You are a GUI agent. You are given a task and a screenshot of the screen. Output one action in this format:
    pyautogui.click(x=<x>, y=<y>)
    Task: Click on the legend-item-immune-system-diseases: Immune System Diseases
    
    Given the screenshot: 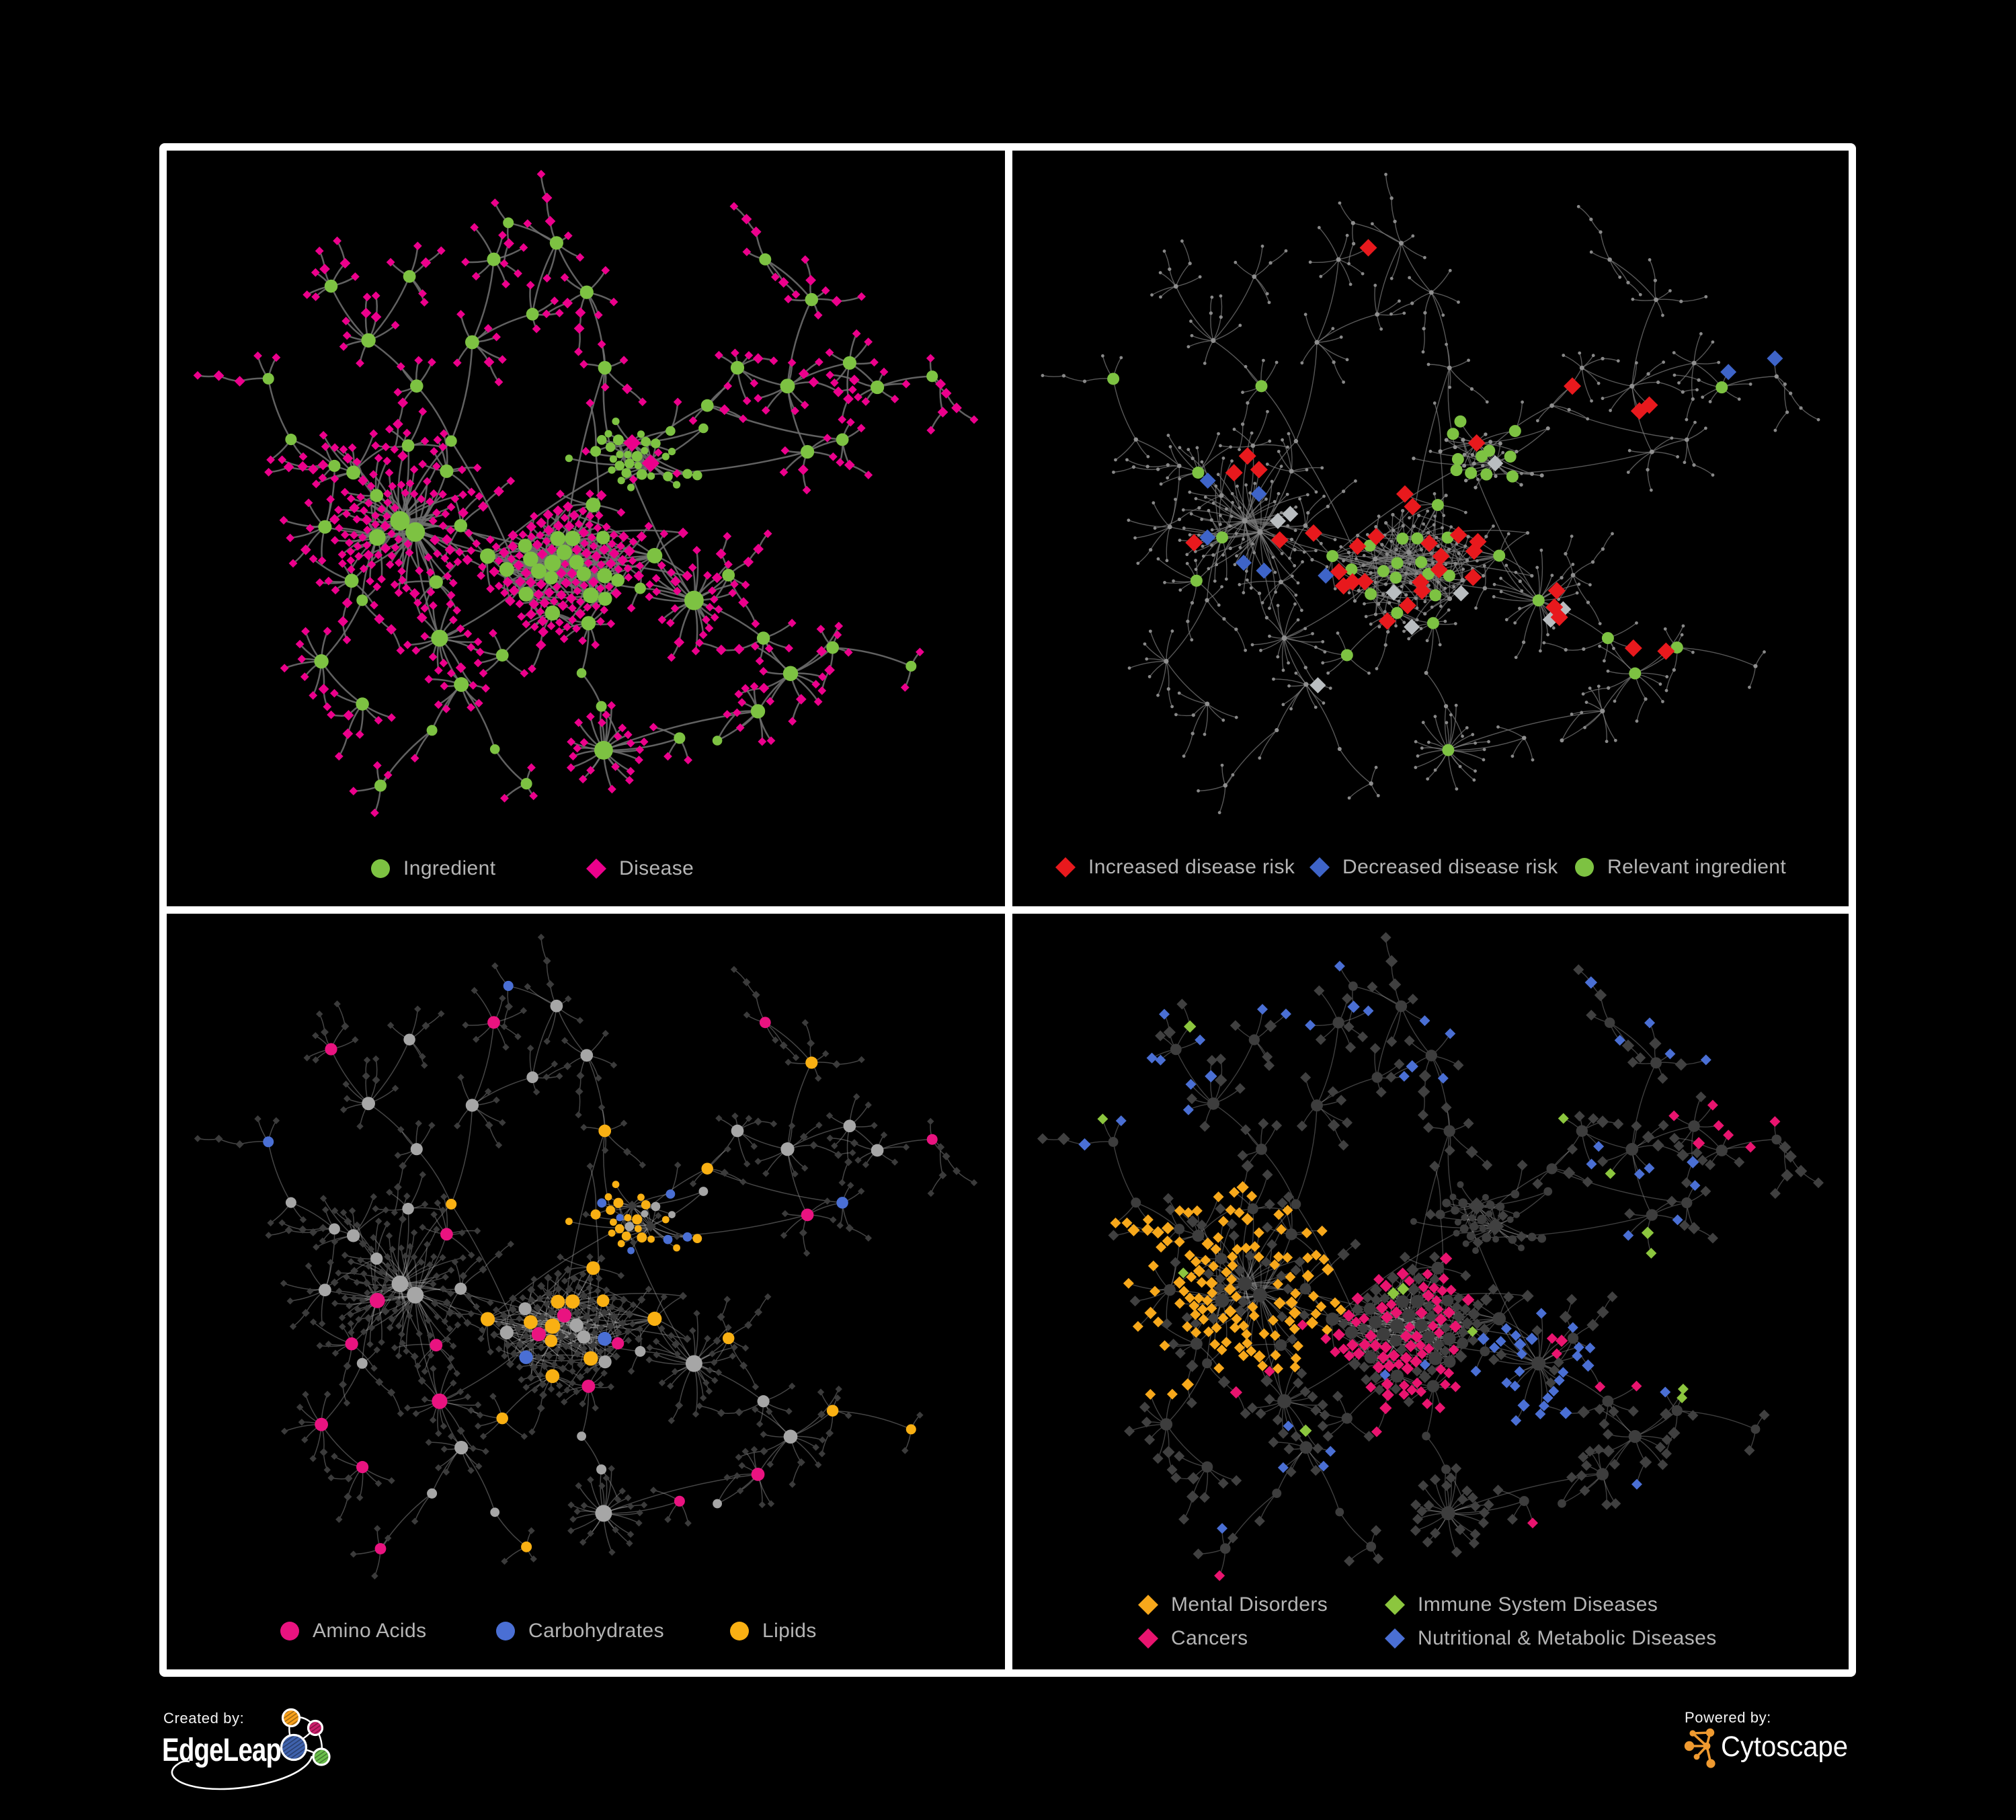 What is the action you would take?
    pyautogui.click(x=1520, y=1605)
    